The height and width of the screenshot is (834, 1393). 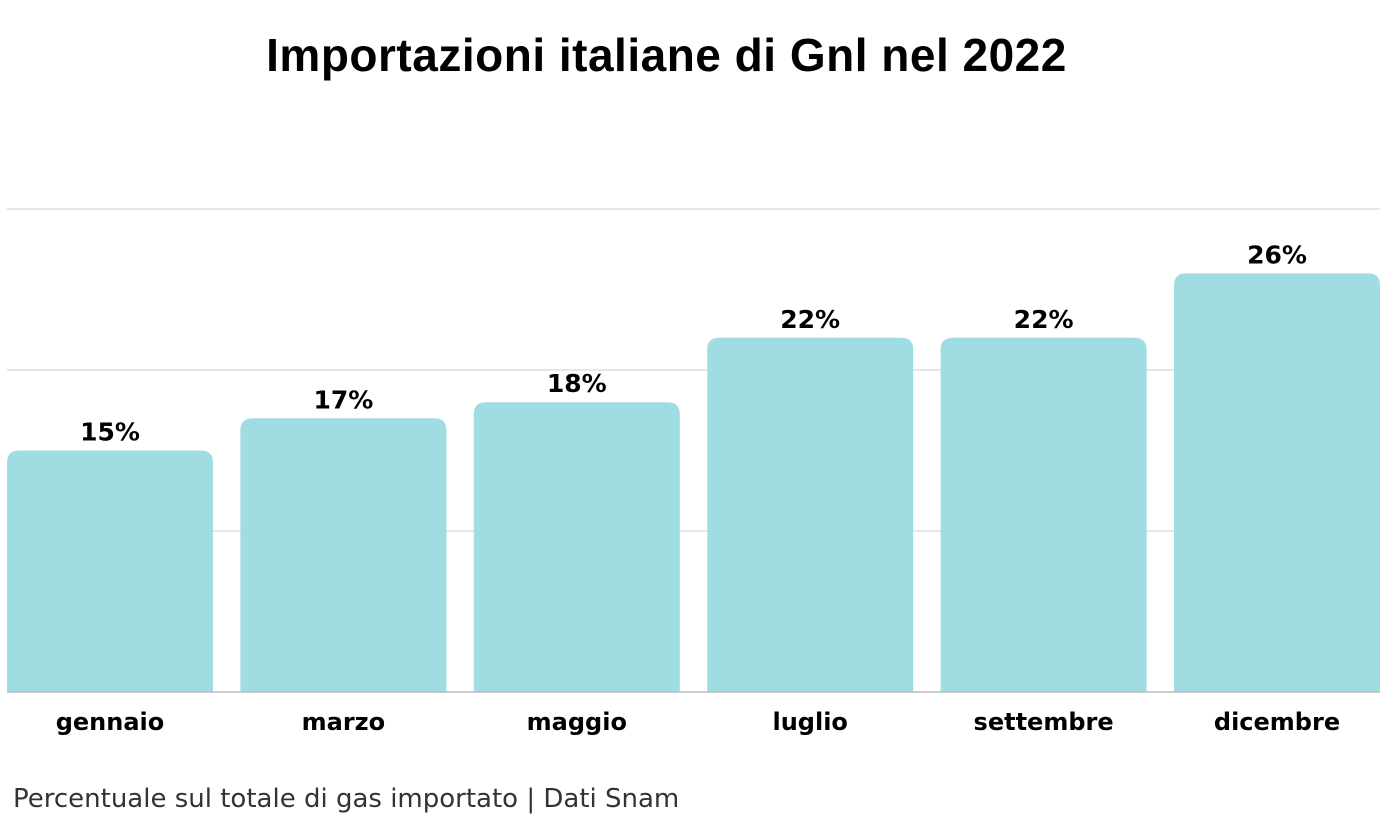 What do you see at coordinates (1277, 722) in the screenshot?
I see `category-label: dicembre` at bounding box center [1277, 722].